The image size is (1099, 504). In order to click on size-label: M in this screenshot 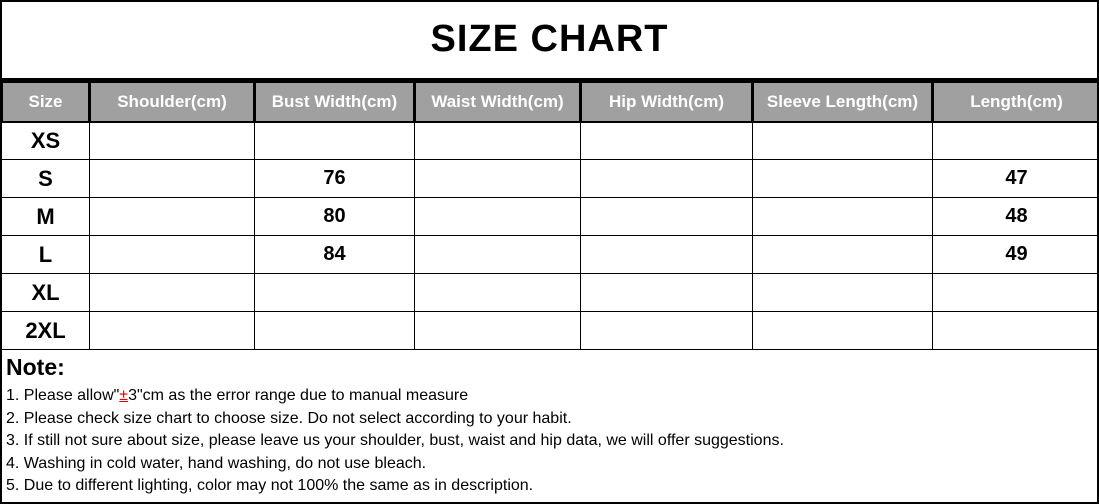, I will do `click(45, 216)`.